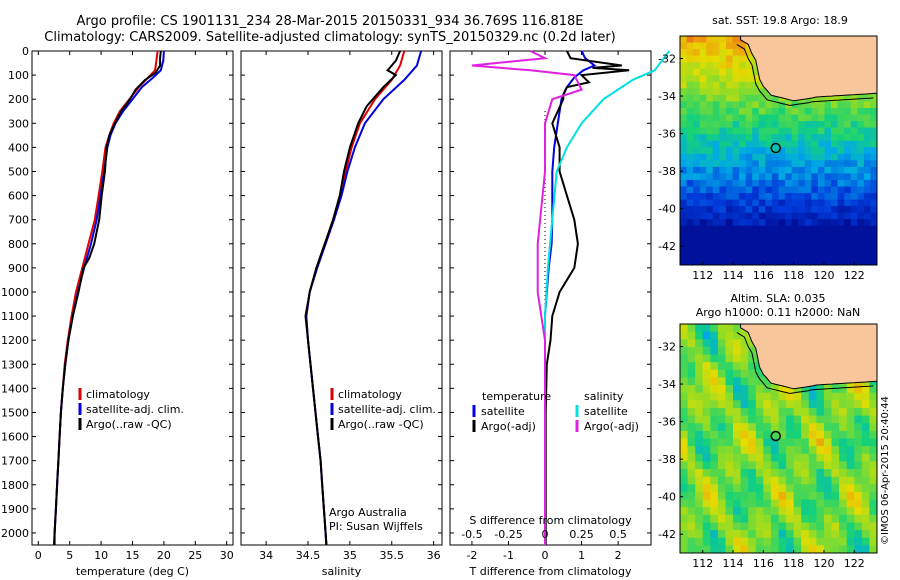 This screenshot has height=580, width=900. Describe the element at coordinates (15, 292) in the screenshot. I see `depth-tick-label: 1000` at that location.